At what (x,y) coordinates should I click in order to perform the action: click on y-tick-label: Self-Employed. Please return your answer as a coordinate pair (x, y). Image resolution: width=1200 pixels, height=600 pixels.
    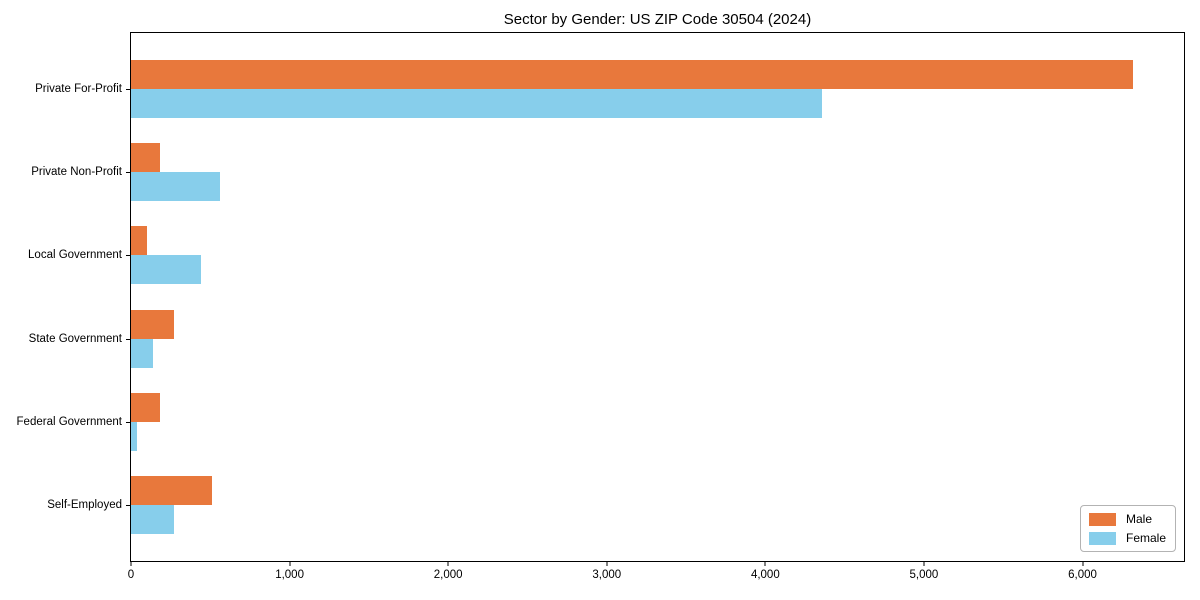
    Looking at the image, I should click on (84, 504).